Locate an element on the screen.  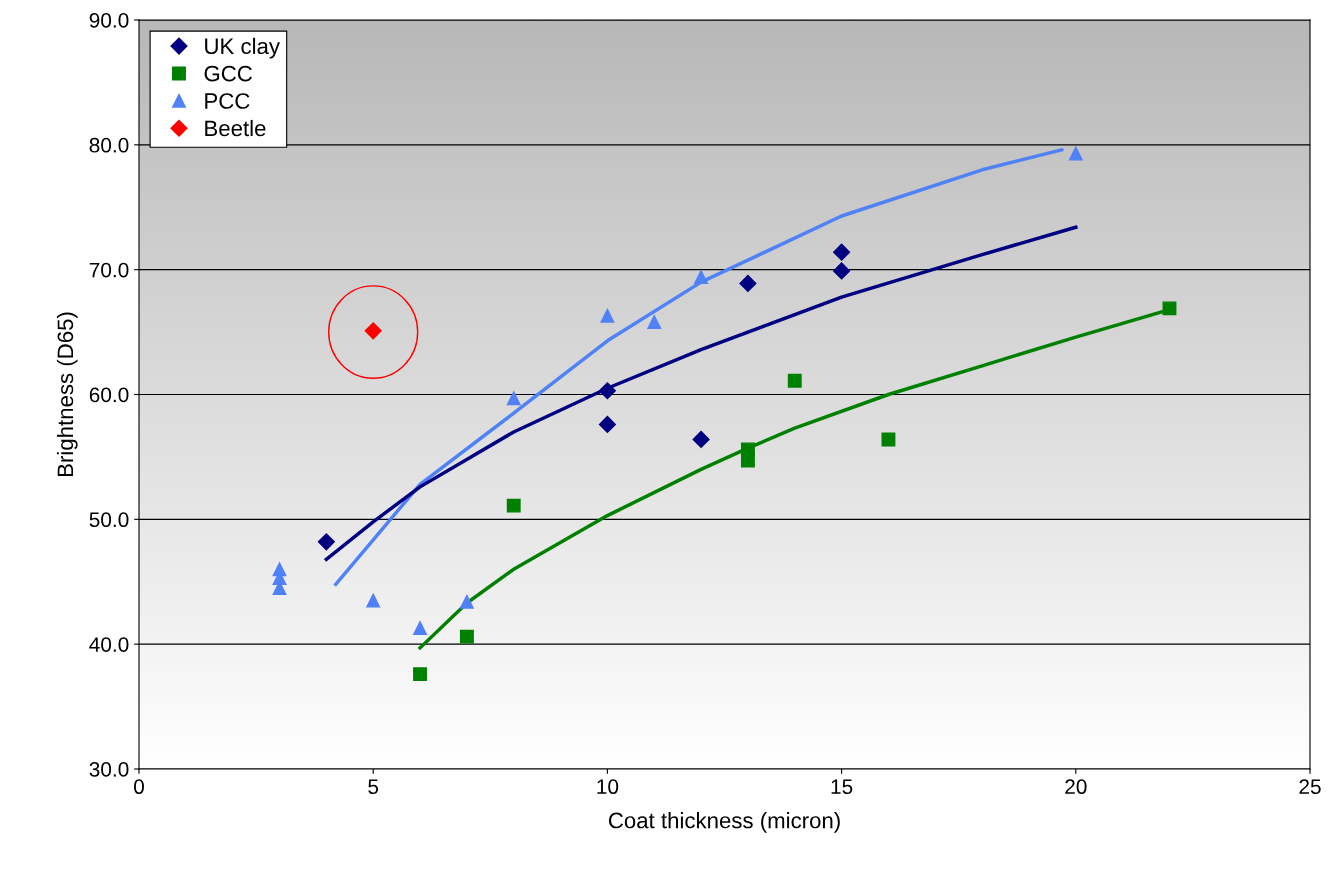
y-tick-label: 40.0 is located at coordinates (109, 644).